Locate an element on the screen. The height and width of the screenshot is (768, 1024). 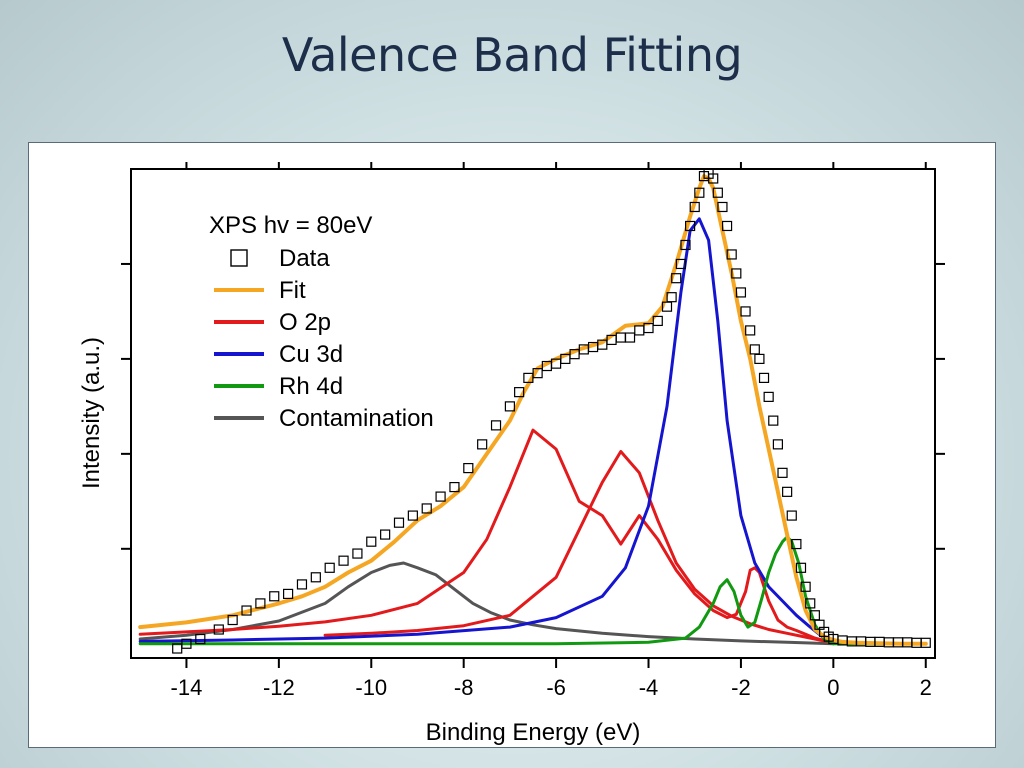
x-axis-label: Binding Energy (eV) is located at coordinates (533, 732).